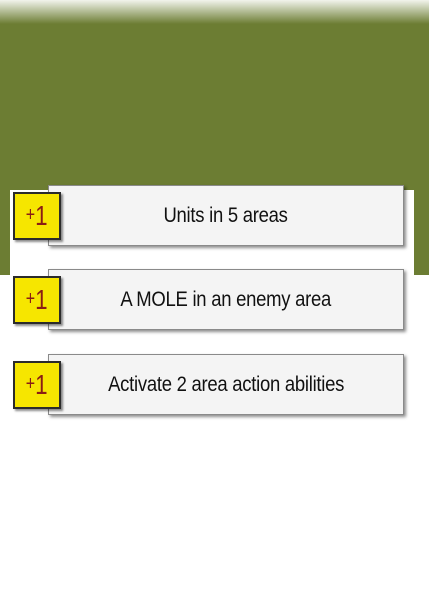 The height and width of the screenshot is (601, 429). I want to click on header-fade, so click(214, 12).